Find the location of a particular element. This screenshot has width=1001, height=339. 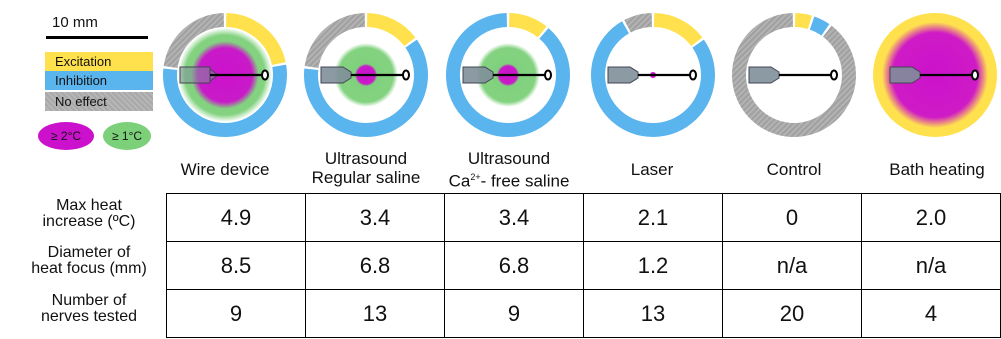

label-superscript: 2+ is located at coordinates (475, 177).